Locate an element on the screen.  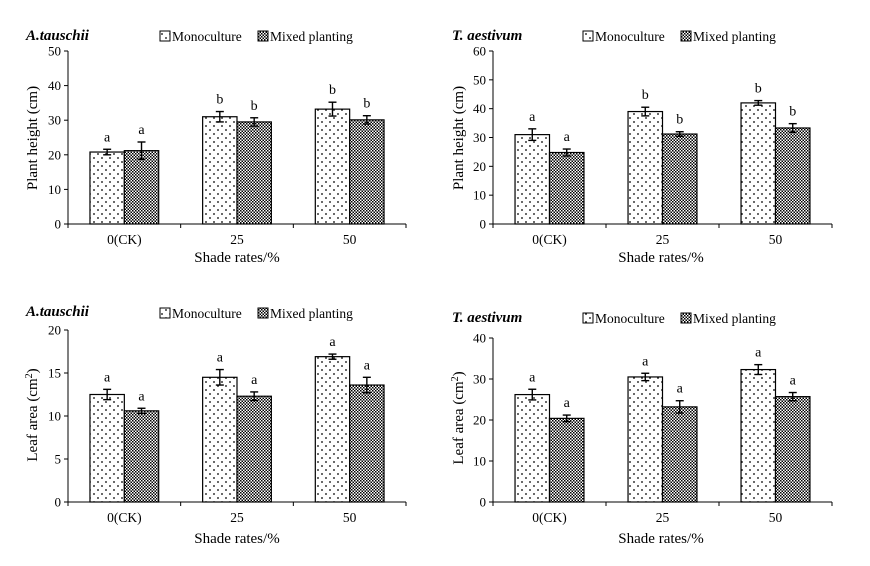
y-tick-label: 5 is located at coordinates (58, 459).